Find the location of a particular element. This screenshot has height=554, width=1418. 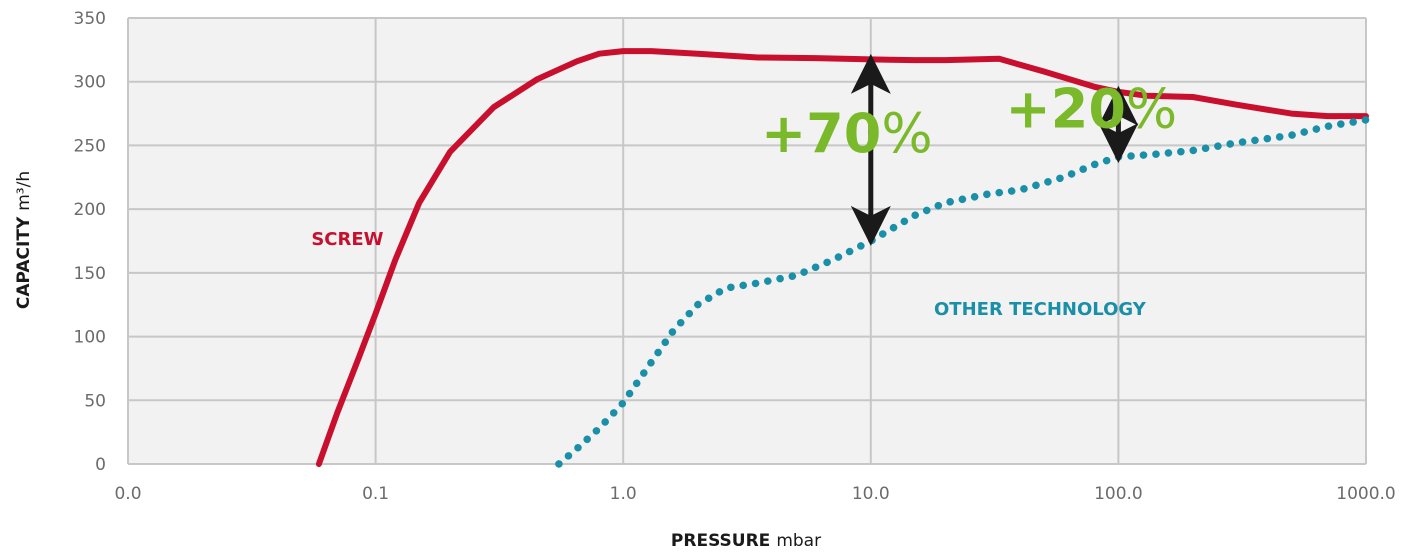

x-tick-label: 100.0 is located at coordinates (1118, 494).